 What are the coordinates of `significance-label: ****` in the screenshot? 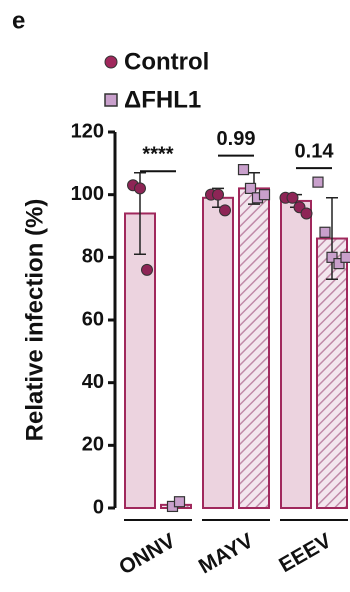 It's located at (157, 155).